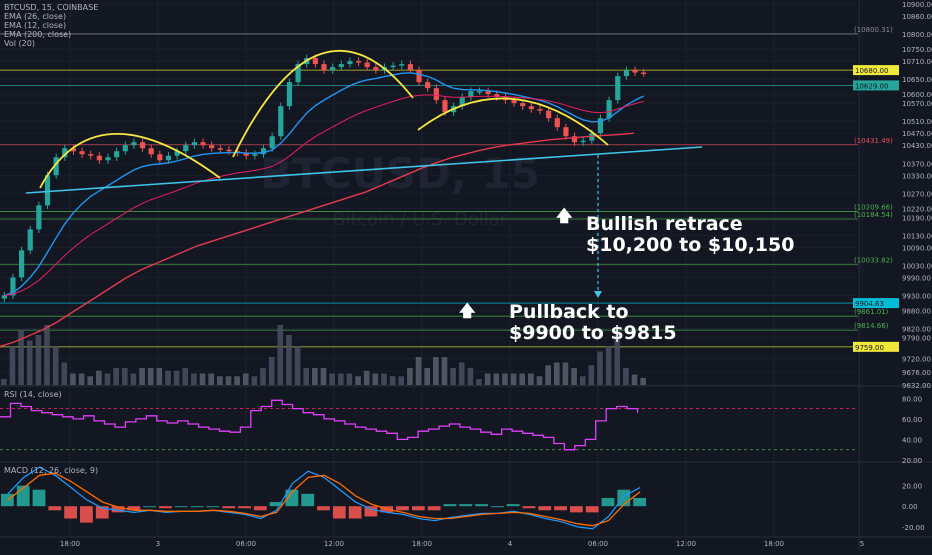 This screenshot has height=555, width=932. What do you see at coordinates (686, 544) in the screenshot?
I see `time-axis-tick: 12:00` at bounding box center [686, 544].